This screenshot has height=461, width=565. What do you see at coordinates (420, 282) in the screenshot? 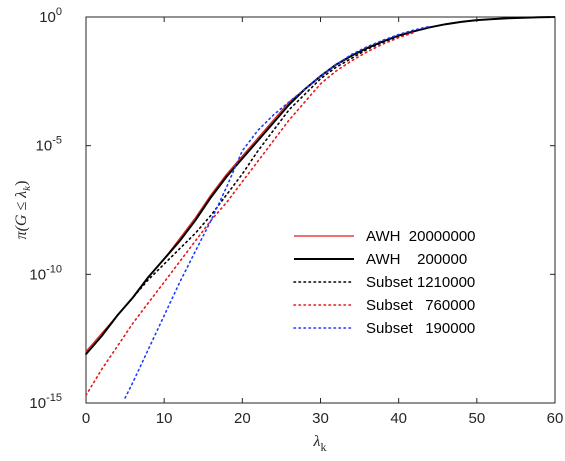
I see `legend-label-2: Subset 1210000` at bounding box center [420, 282].